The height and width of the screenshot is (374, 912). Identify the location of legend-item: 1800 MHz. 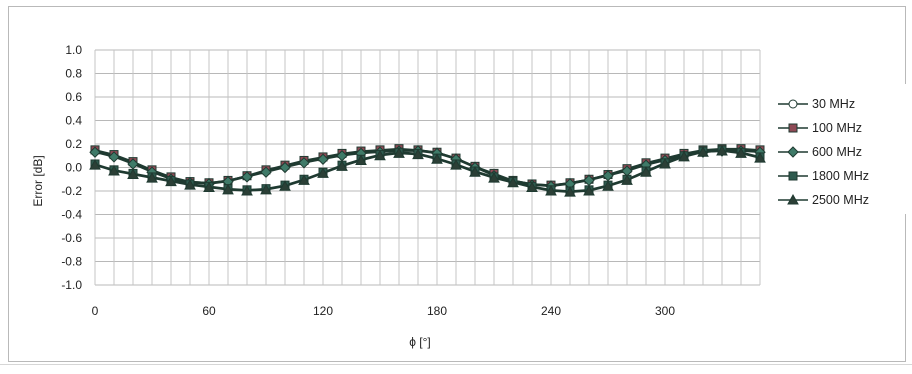
(823, 176).